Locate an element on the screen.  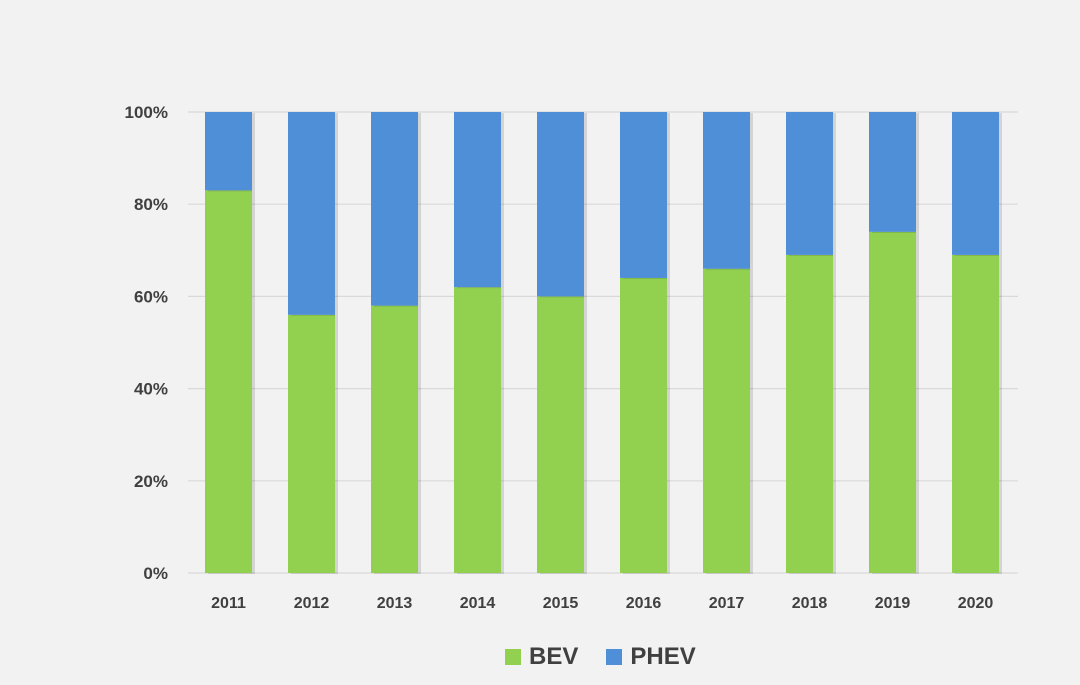
y-tick-label: 100% is located at coordinates (146, 112).